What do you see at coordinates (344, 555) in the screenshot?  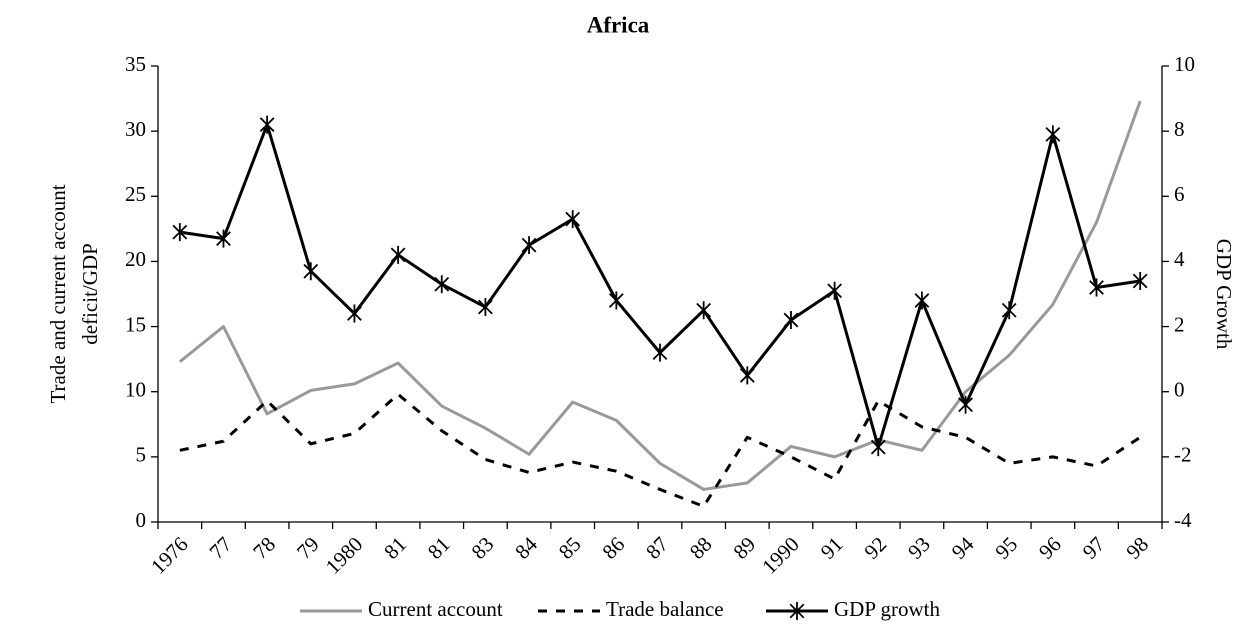 I see `x-tick-label: 1980` at bounding box center [344, 555].